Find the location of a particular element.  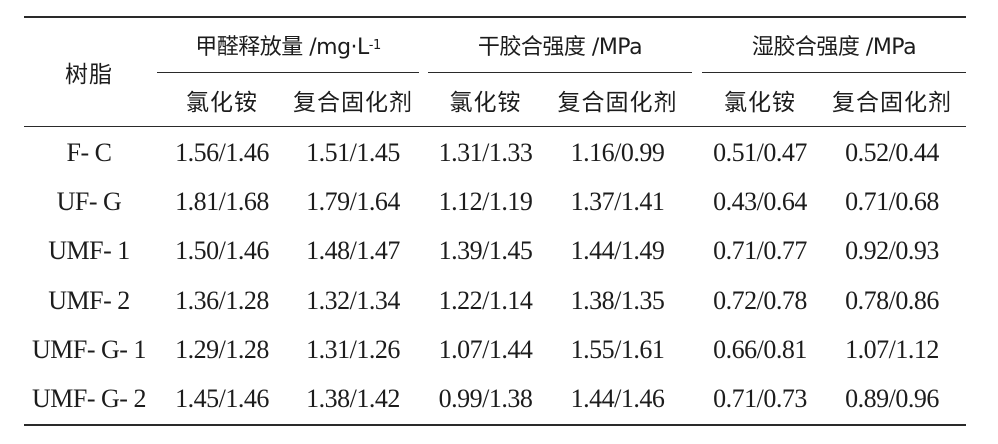

table-cell: 1.36/1.28 is located at coordinates (222, 300).